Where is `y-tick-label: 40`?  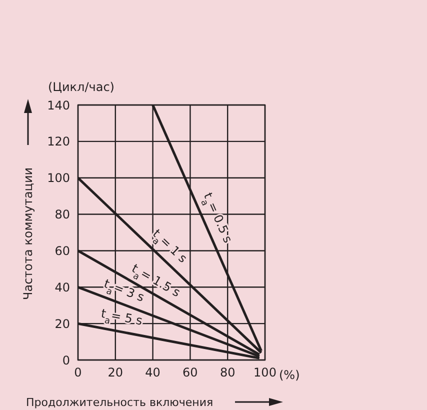
y-tick-label: 40 is located at coordinates (62, 287).